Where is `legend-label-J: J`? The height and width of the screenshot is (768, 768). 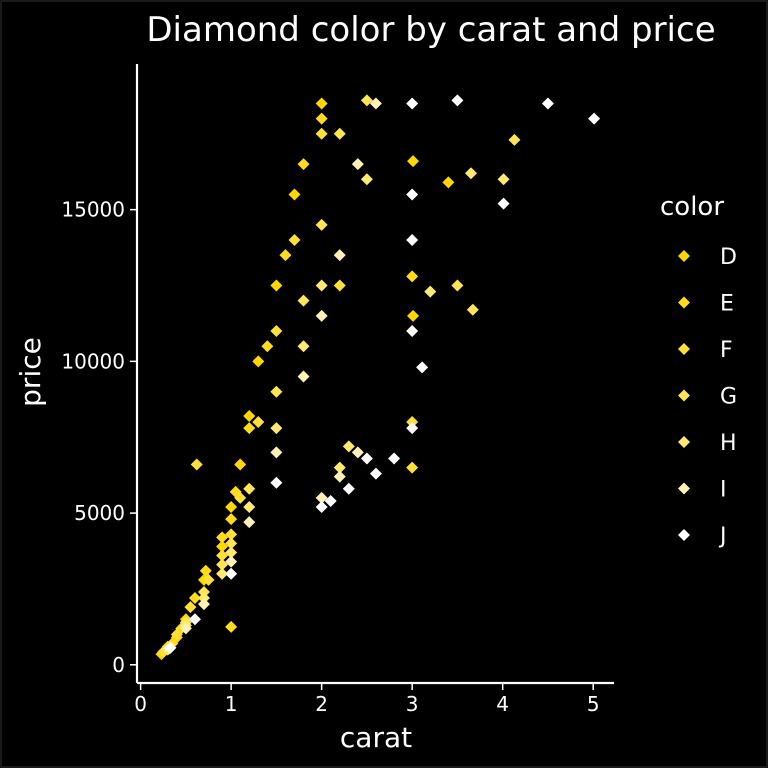
legend-label-J: J is located at coordinates (722, 536).